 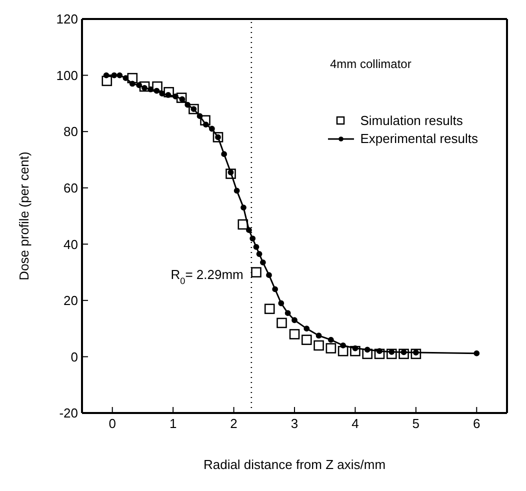 What do you see at coordinates (173, 424) in the screenshot?
I see `x-tick-label: 1` at bounding box center [173, 424].